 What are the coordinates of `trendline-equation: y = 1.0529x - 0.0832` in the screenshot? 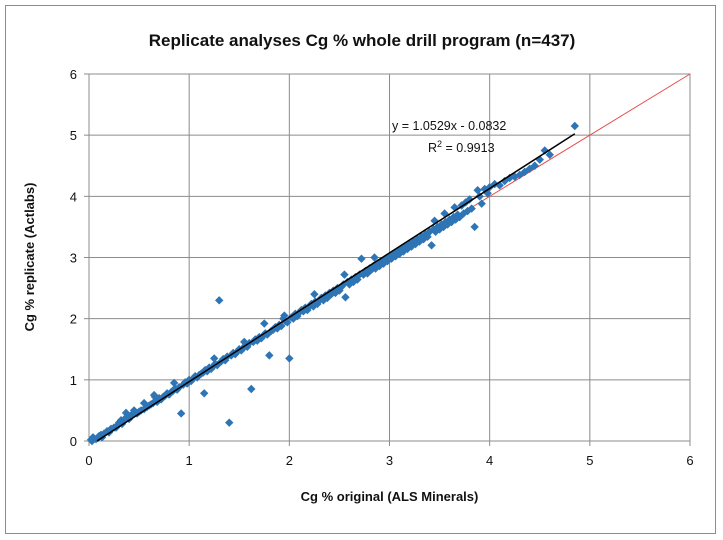 It's located at (449, 126).